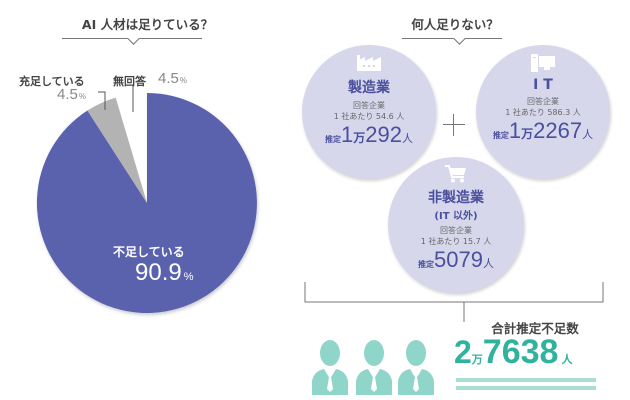 The image size is (630, 400). Describe the element at coordinates (520, 352) in the screenshot. I see `total-number: 7638` at that location.